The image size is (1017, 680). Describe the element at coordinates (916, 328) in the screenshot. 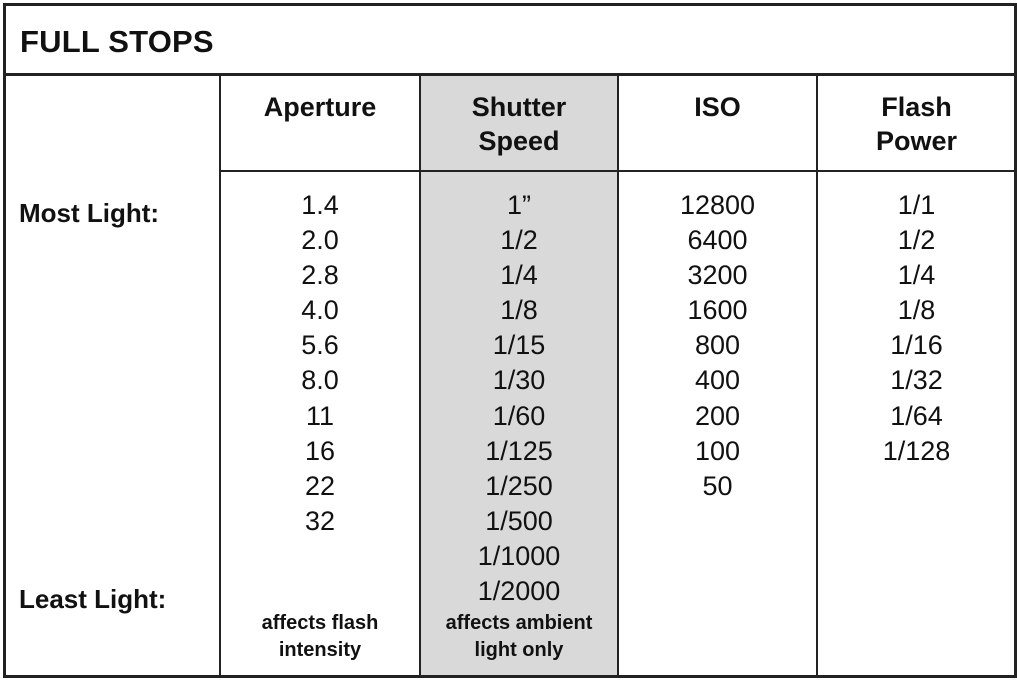

I see `flash-power-values: 1/1 1/2 1/4 1/8 1/16 1/32 1/64 1/128` at that location.